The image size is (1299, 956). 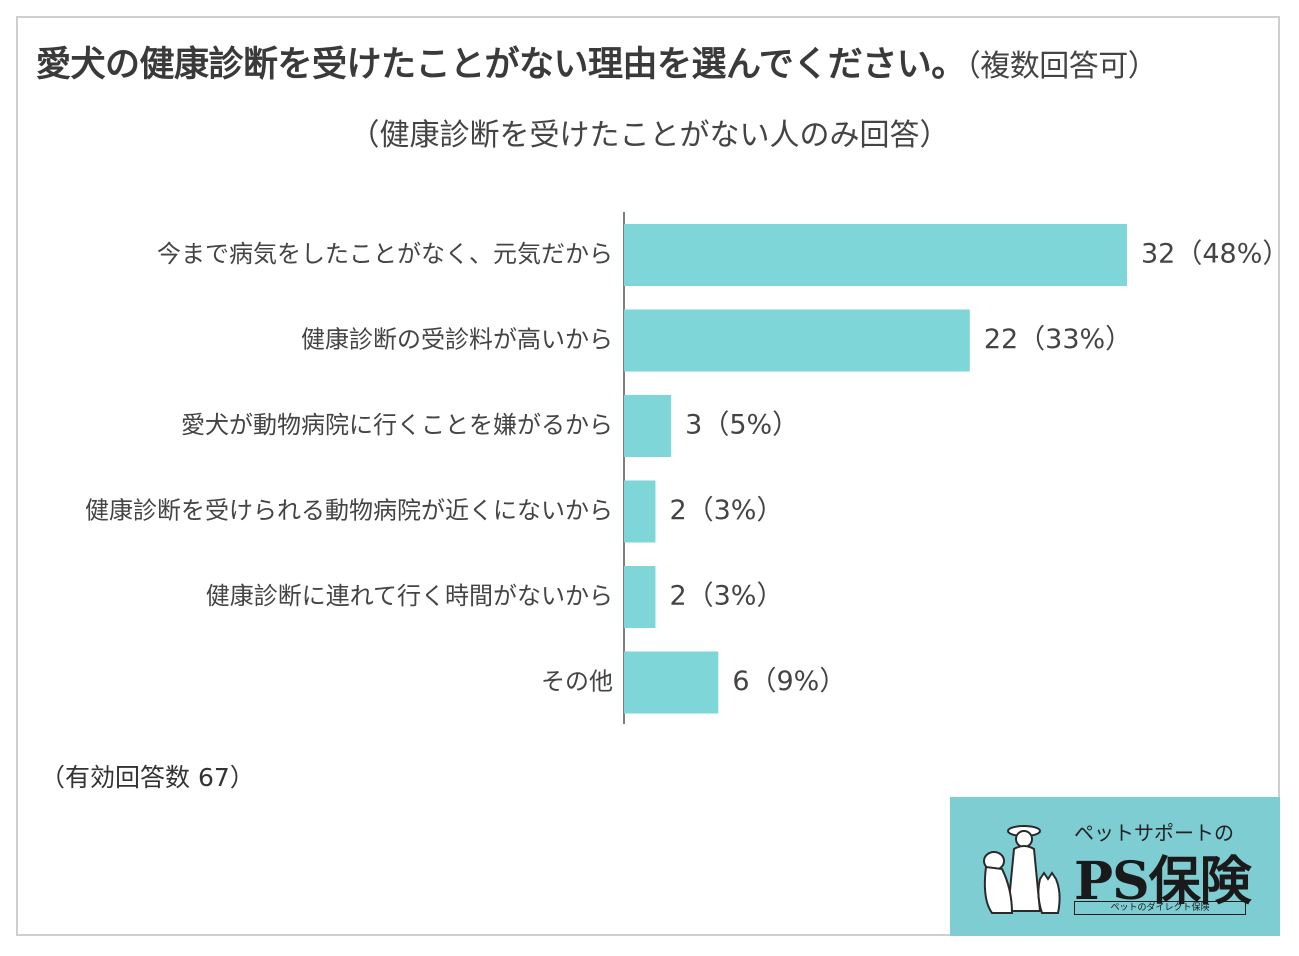 What do you see at coordinates (1058, 339) in the screenshot?
I see `data-label: 22（33%）` at bounding box center [1058, 339].